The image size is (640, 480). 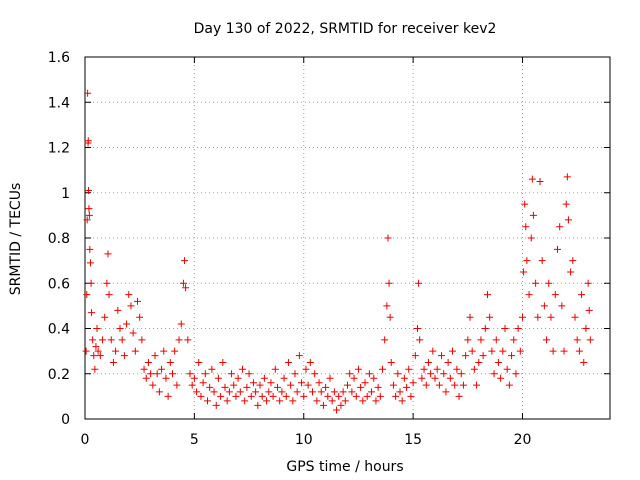 I want to click on y-tick-label: 0.8, so click(x=59, y=239).